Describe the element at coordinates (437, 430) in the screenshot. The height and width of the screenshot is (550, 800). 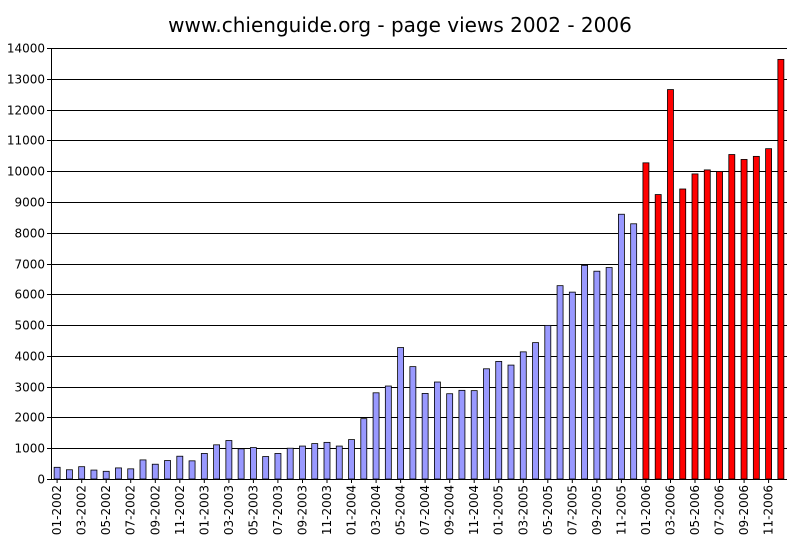
I see `bar-08-2004` at that location.